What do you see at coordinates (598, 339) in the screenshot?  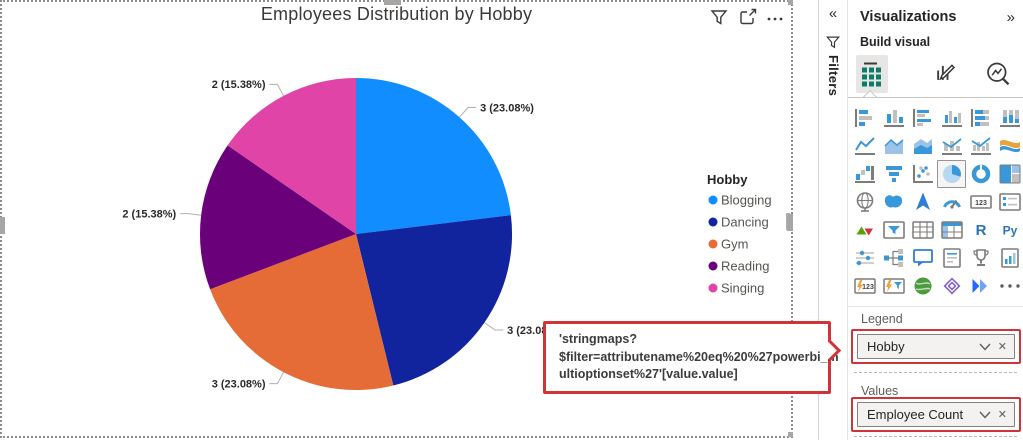 I see `annotation-line-1: 'stringmaps?` at bounding box center [598, 339].